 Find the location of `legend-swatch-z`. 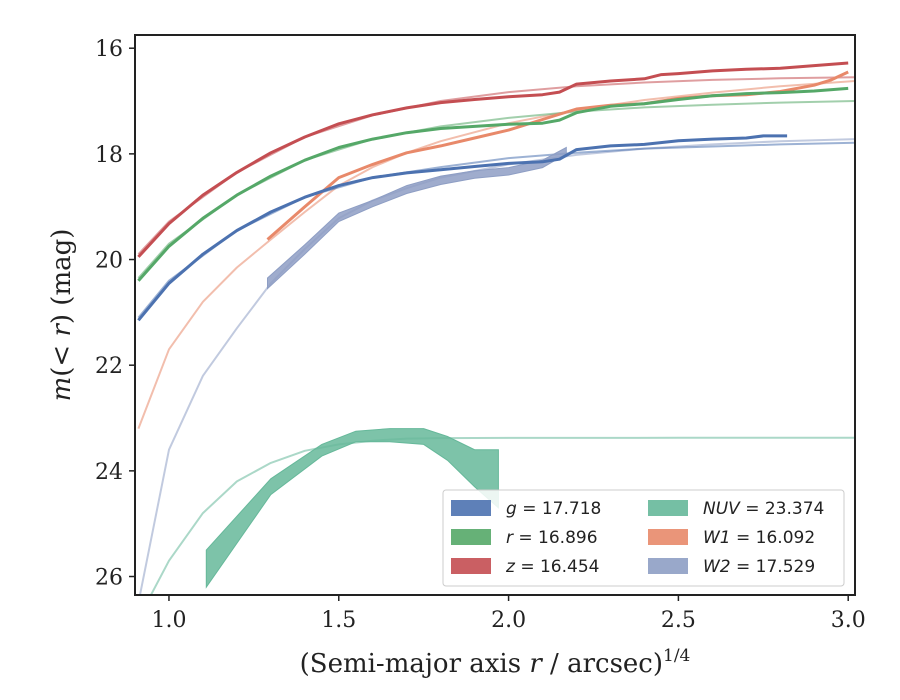

legend-swatch-z is located at coordinates (471, 566).